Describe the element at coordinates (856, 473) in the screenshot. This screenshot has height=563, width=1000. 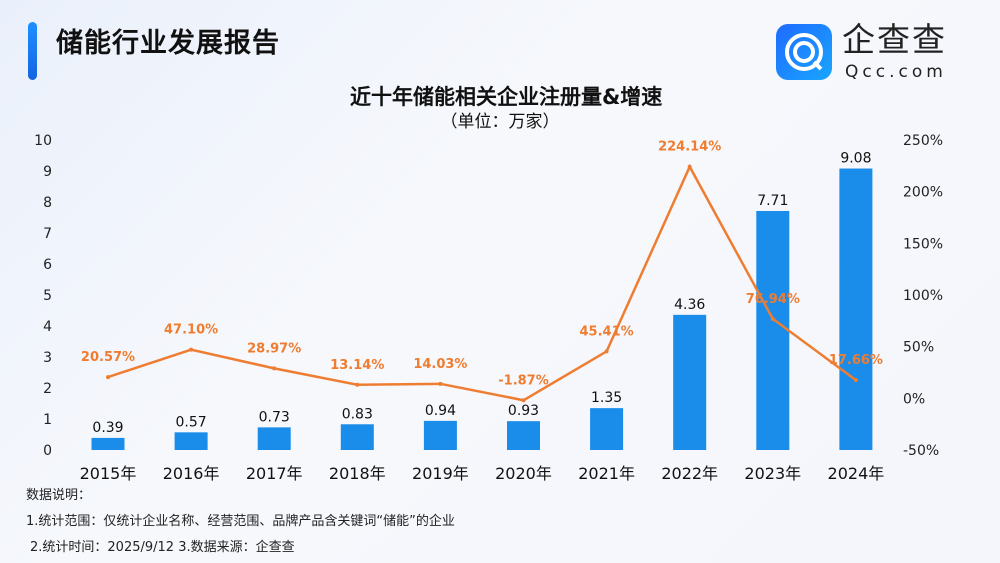
I see `x-axis-tick: 2024年` at that location.